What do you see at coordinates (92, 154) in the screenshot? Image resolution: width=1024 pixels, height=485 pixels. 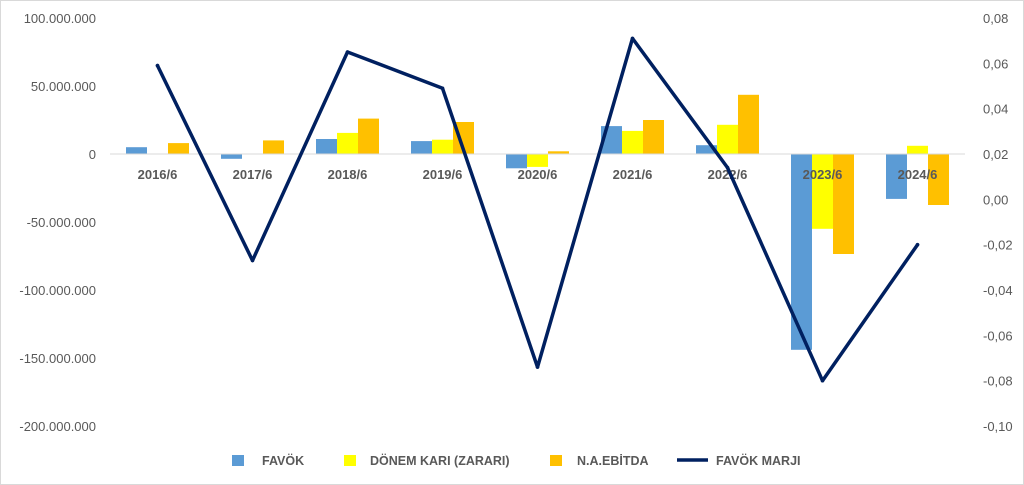 I see `y-left-tick-label: 0` at bounding box center [92, 154].